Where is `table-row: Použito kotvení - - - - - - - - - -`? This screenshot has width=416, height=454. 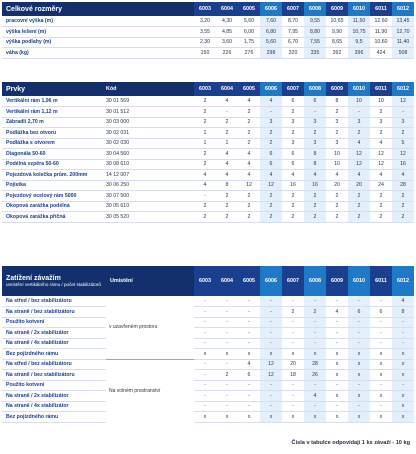 table-row: Použito kotvení - - - - - - - - - - is located at coordinates (208, 385).